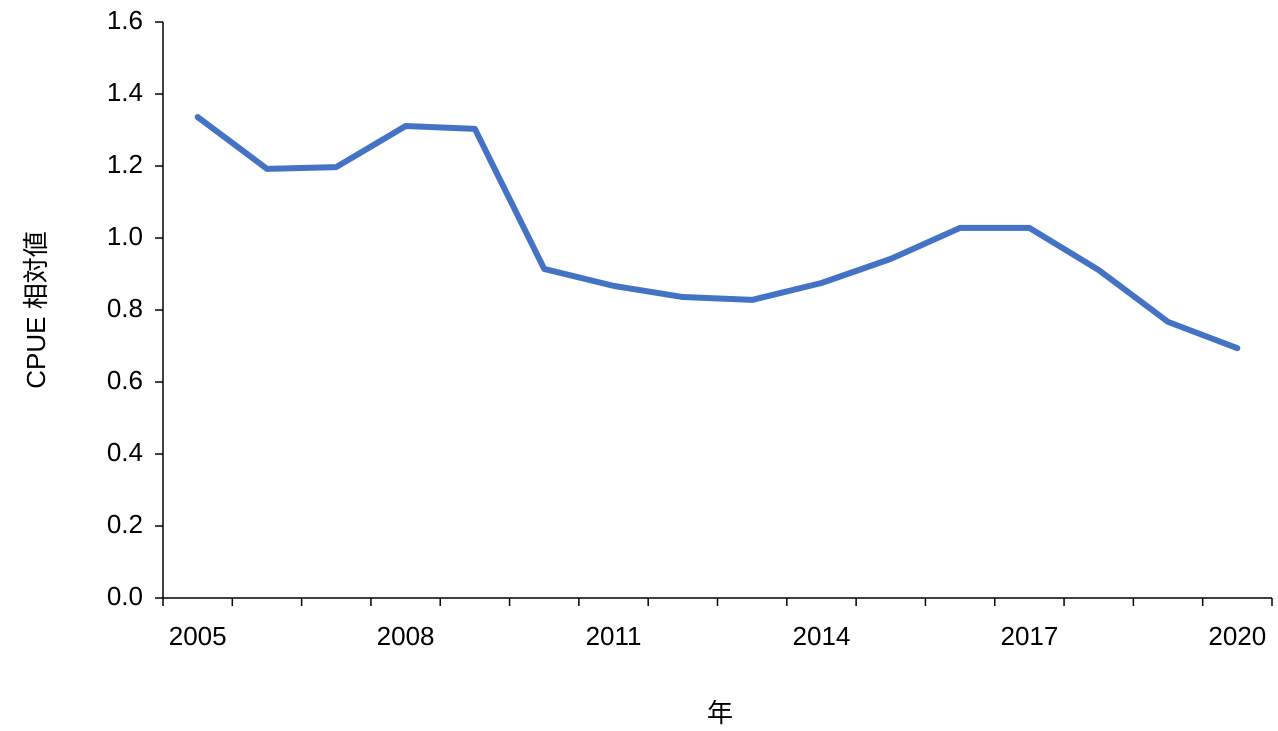 The width and height of the screenshot is (1278, 731). What do you see at coordinates (125, 236) in the screenshot?
I see `y-tick-label: 1.0` at bounding box center [125, 236].